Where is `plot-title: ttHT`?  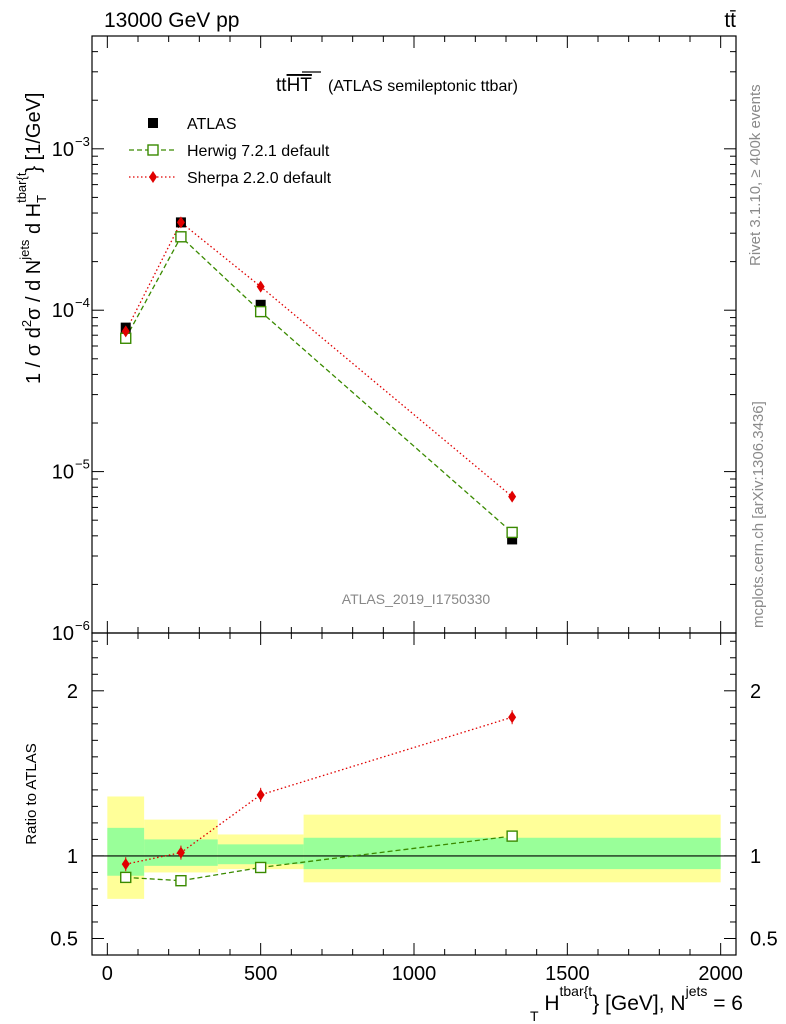 plot-title: ttHT is located at coordinates (294, 85).